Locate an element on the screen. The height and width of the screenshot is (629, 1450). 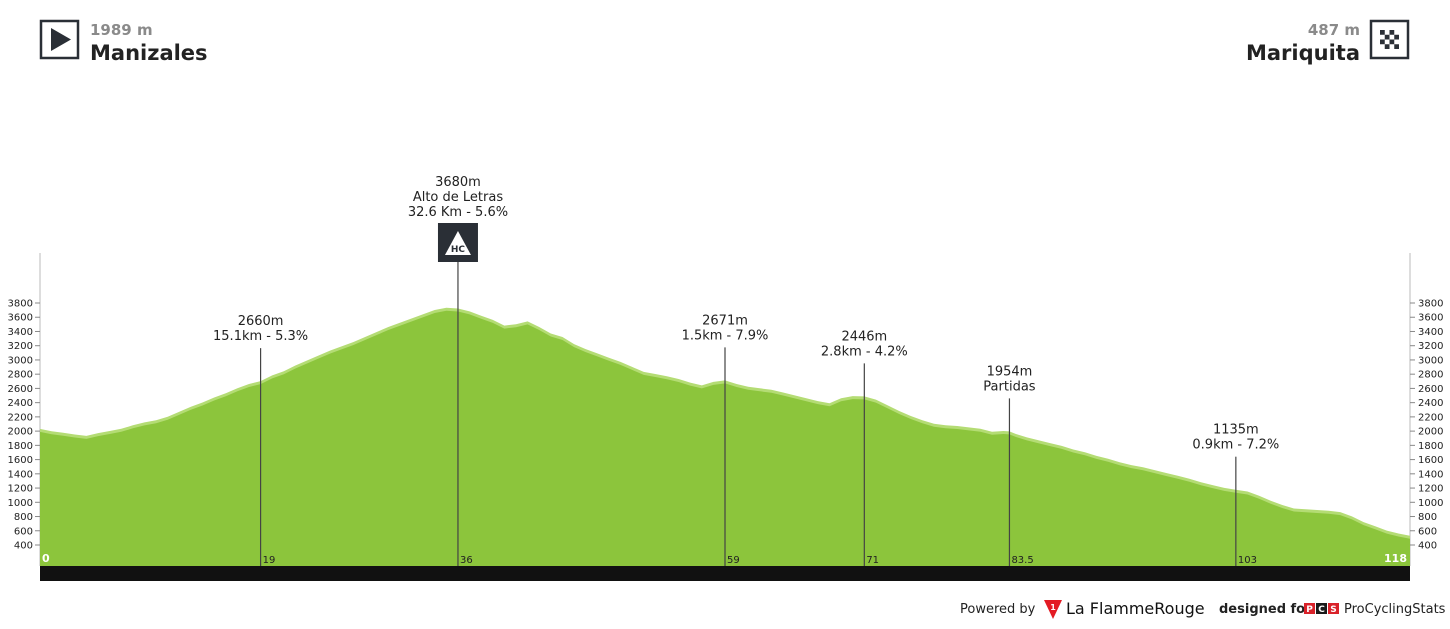
x-tick-label: 36 is located at coordinates (466, 560).